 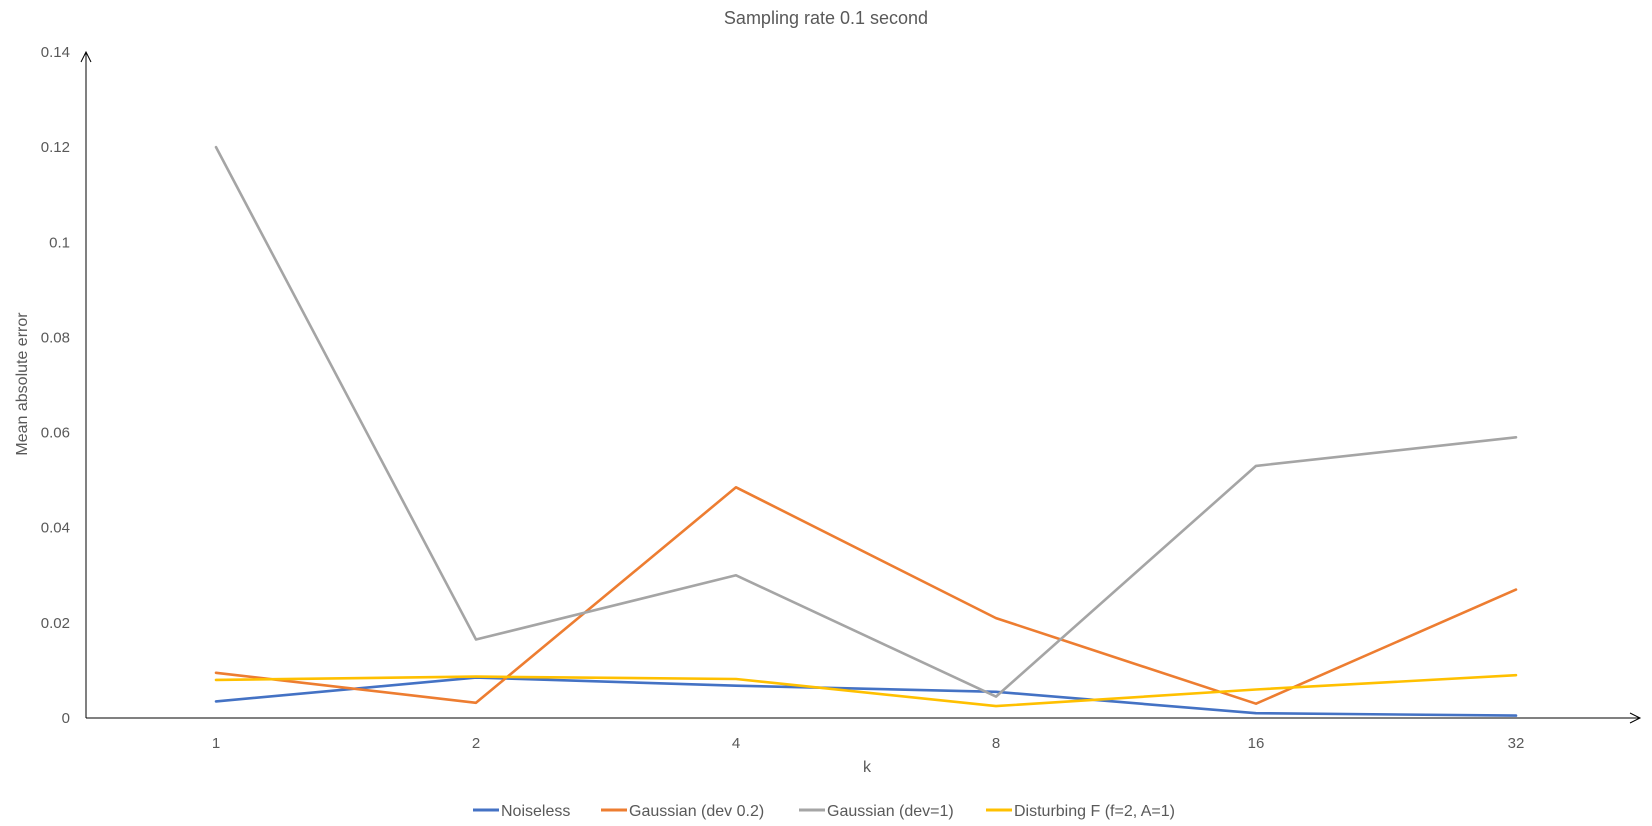 What do you see at coordinates (55, 623) in the screenshot?
I see `y-tick-label: 0.02` at bounding box center [55, 623].